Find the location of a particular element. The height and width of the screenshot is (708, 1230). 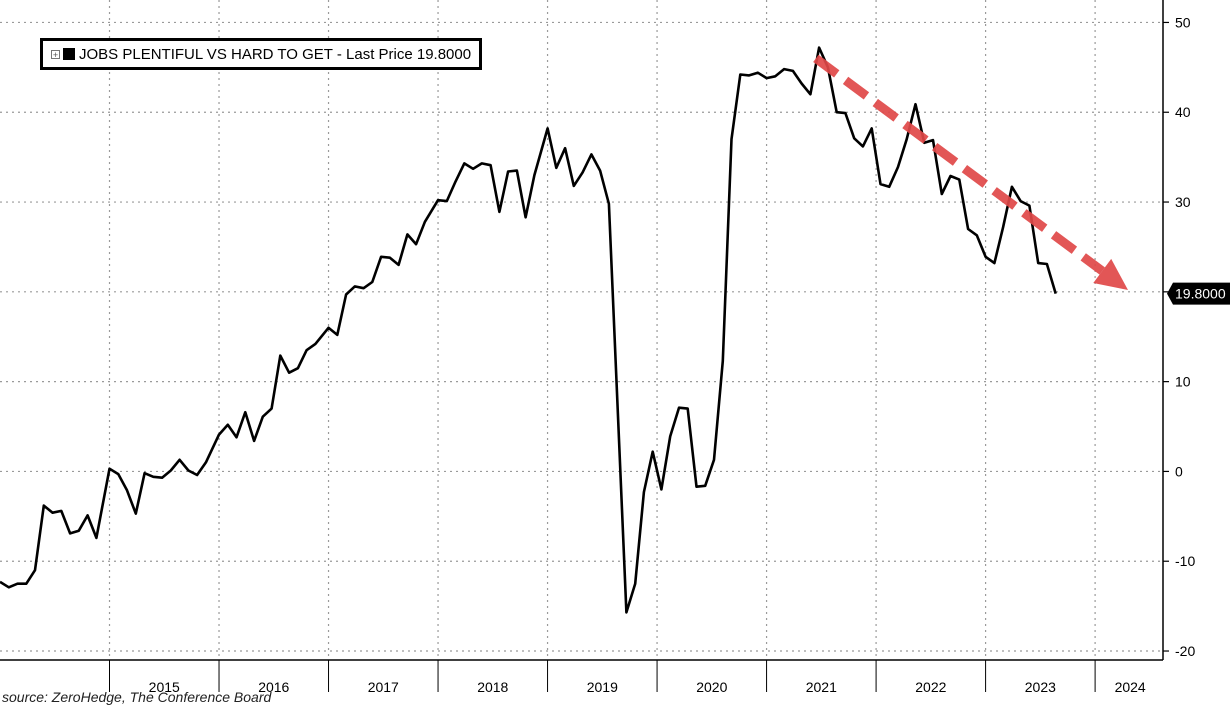

y-tick-label: -10 is located at coordinates (1185, 561).